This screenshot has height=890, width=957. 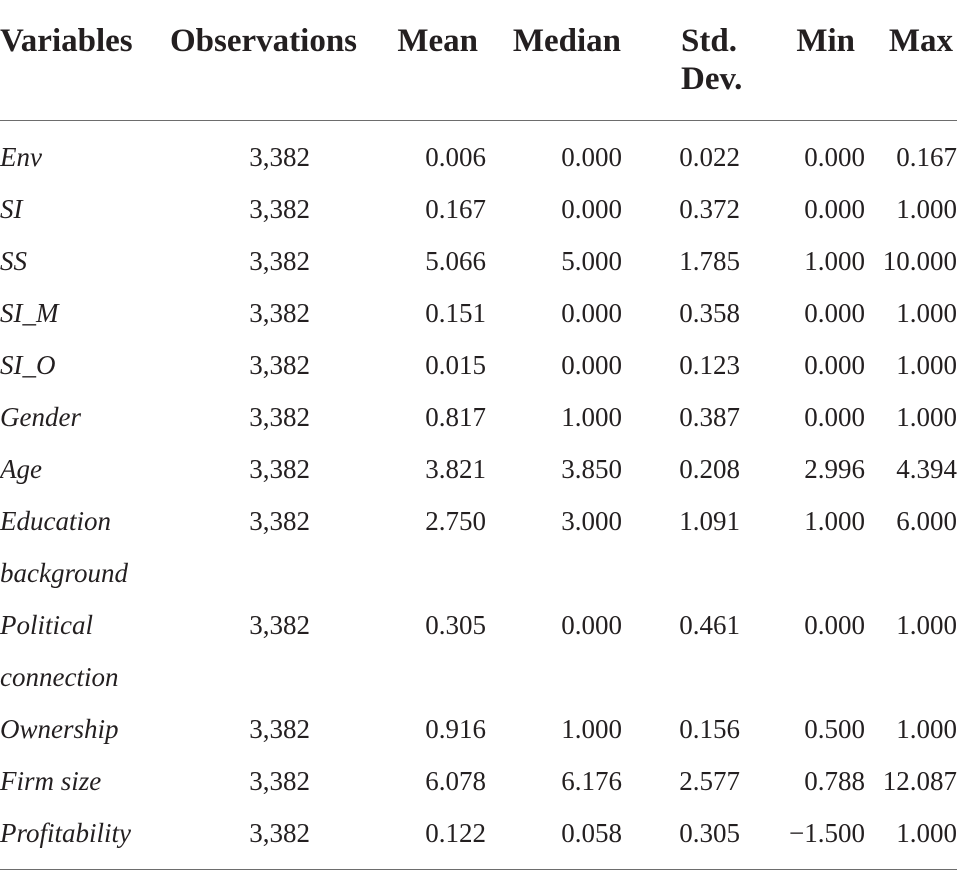 I want to click on cell-median: 3.000, so click(x=591, y=521).